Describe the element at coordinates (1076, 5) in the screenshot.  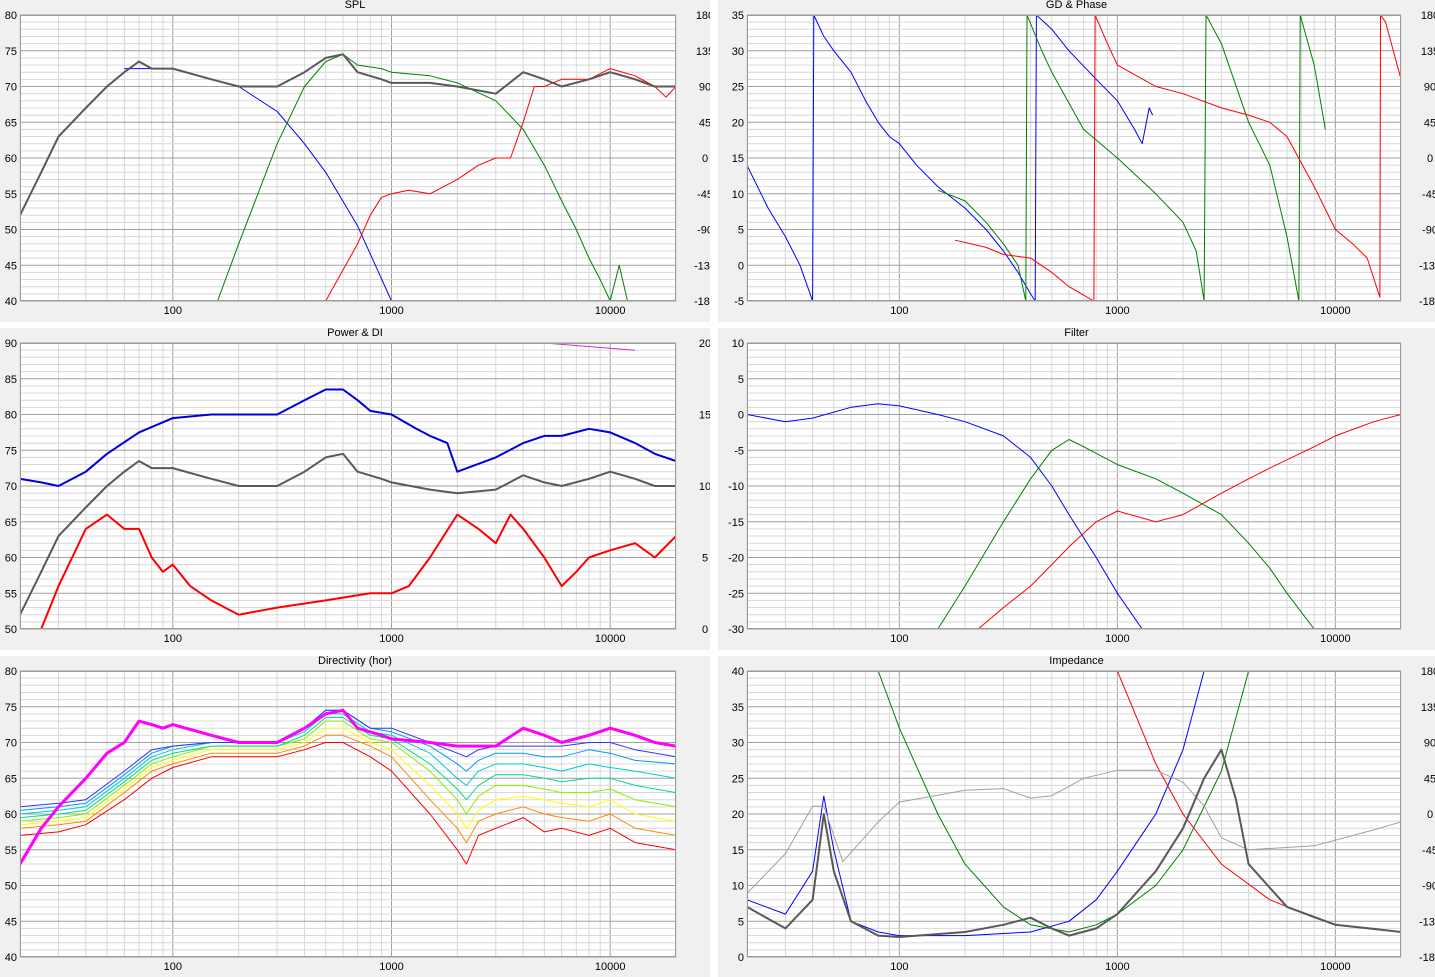
I see `gd-phase-title: GD & Phase` at that location.